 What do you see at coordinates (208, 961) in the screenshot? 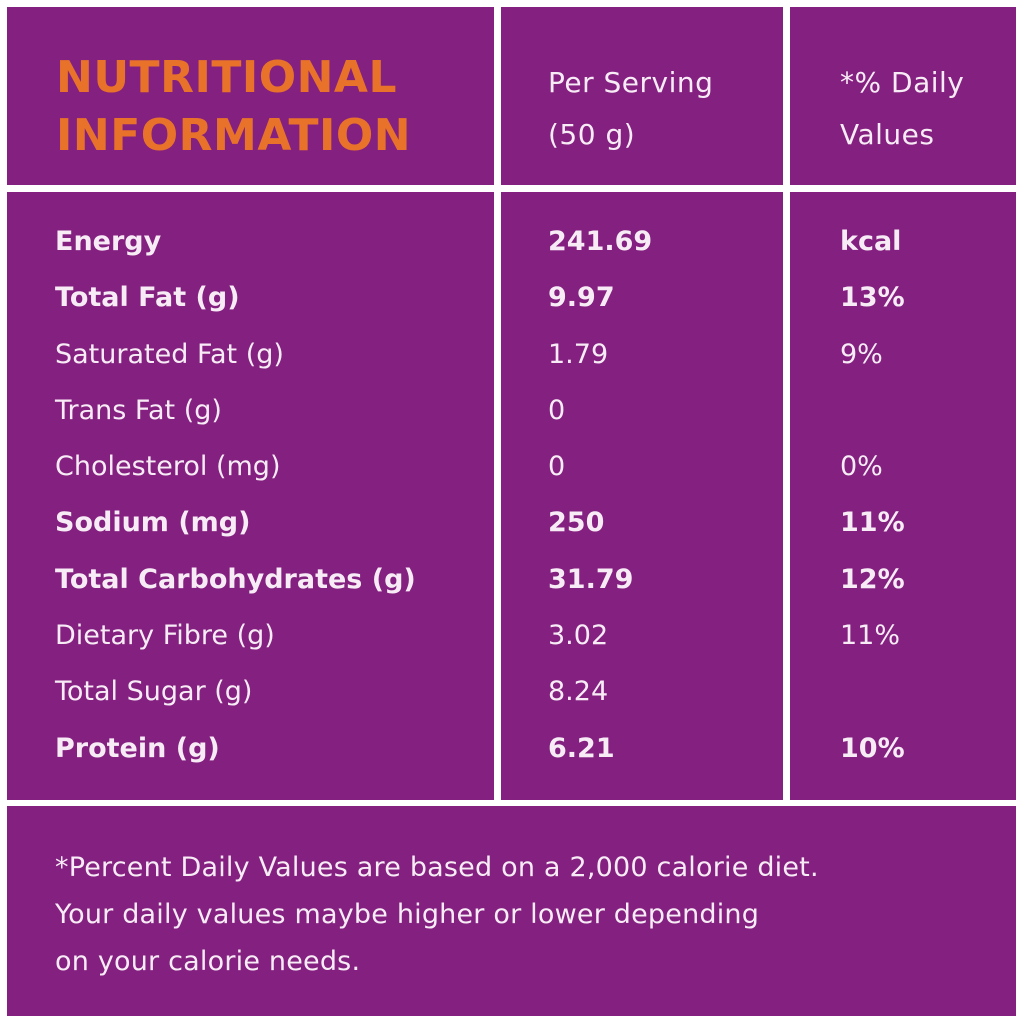
I see `footnote-line-3: on your calorie needs.` at bounding box center [208, 961].